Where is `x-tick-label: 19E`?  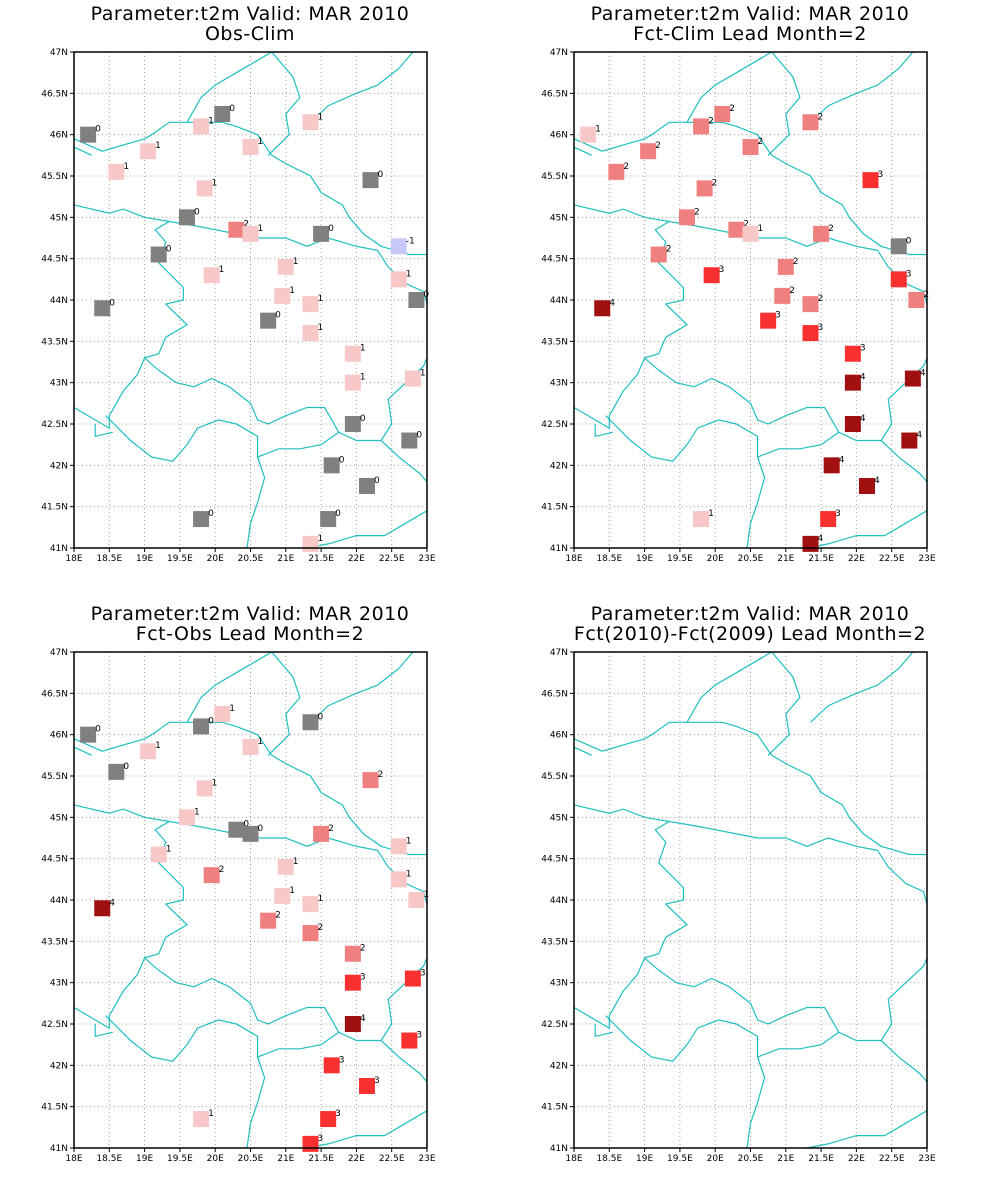
x-tick-label: 19E is located at coordinates (644, 559).